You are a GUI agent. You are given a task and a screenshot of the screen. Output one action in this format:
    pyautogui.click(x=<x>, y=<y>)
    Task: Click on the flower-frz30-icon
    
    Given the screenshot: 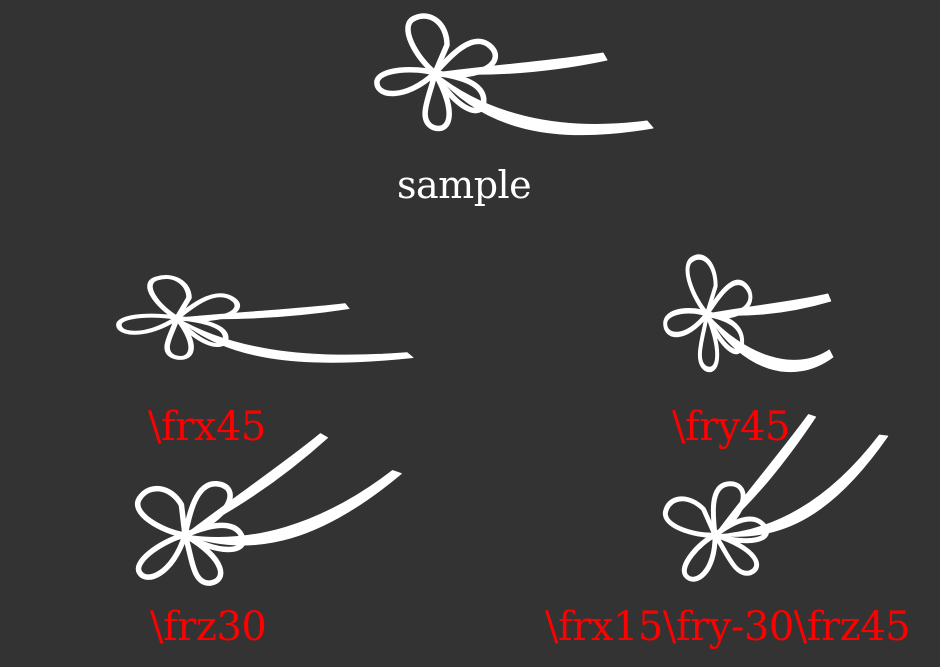 What is the action you would take?
    pyautogui.click(x=268, y=509)
    